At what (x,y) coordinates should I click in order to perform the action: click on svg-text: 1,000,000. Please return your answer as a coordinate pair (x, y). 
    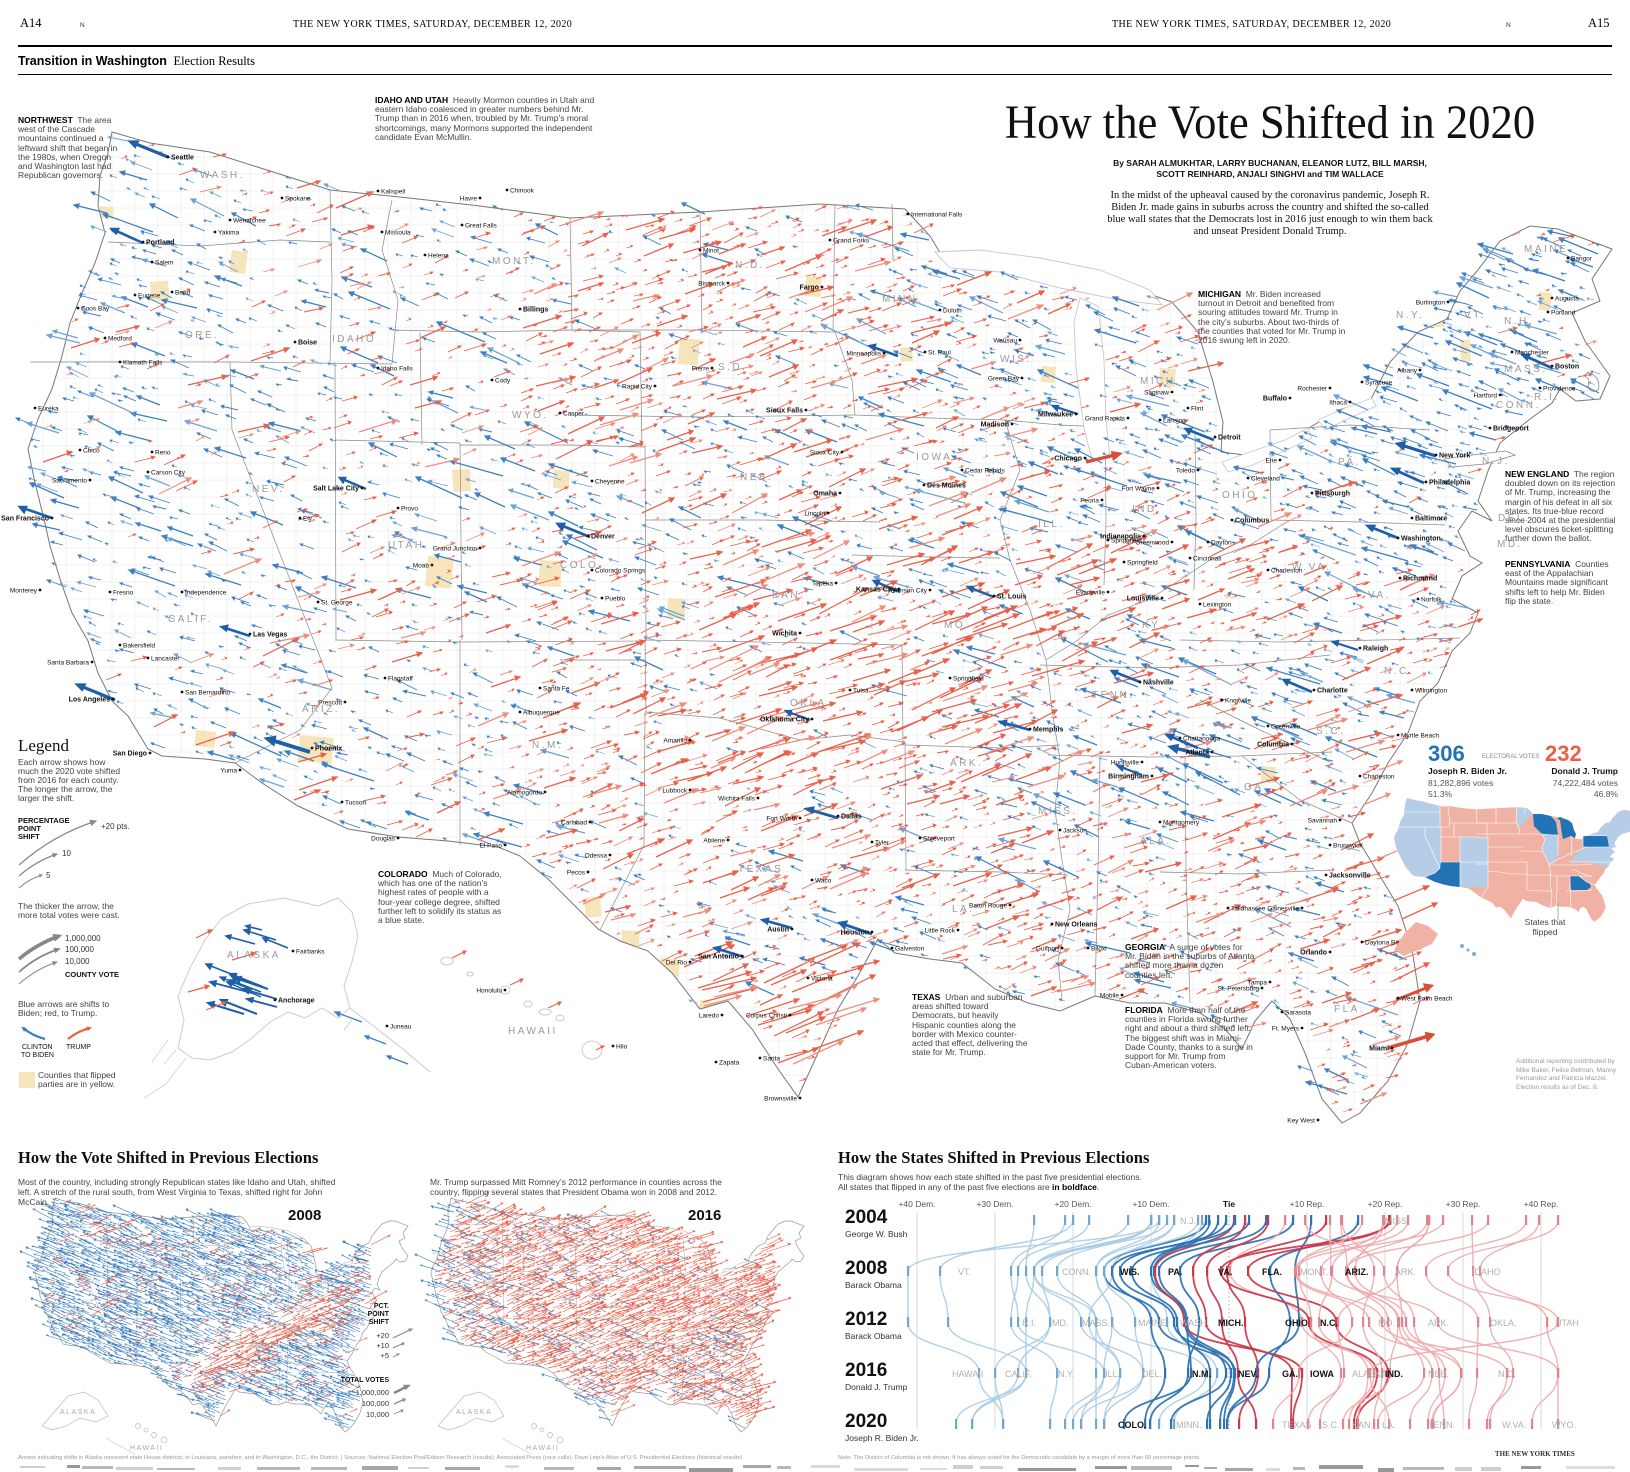
    Looking at the image, I should click on (83, 938).